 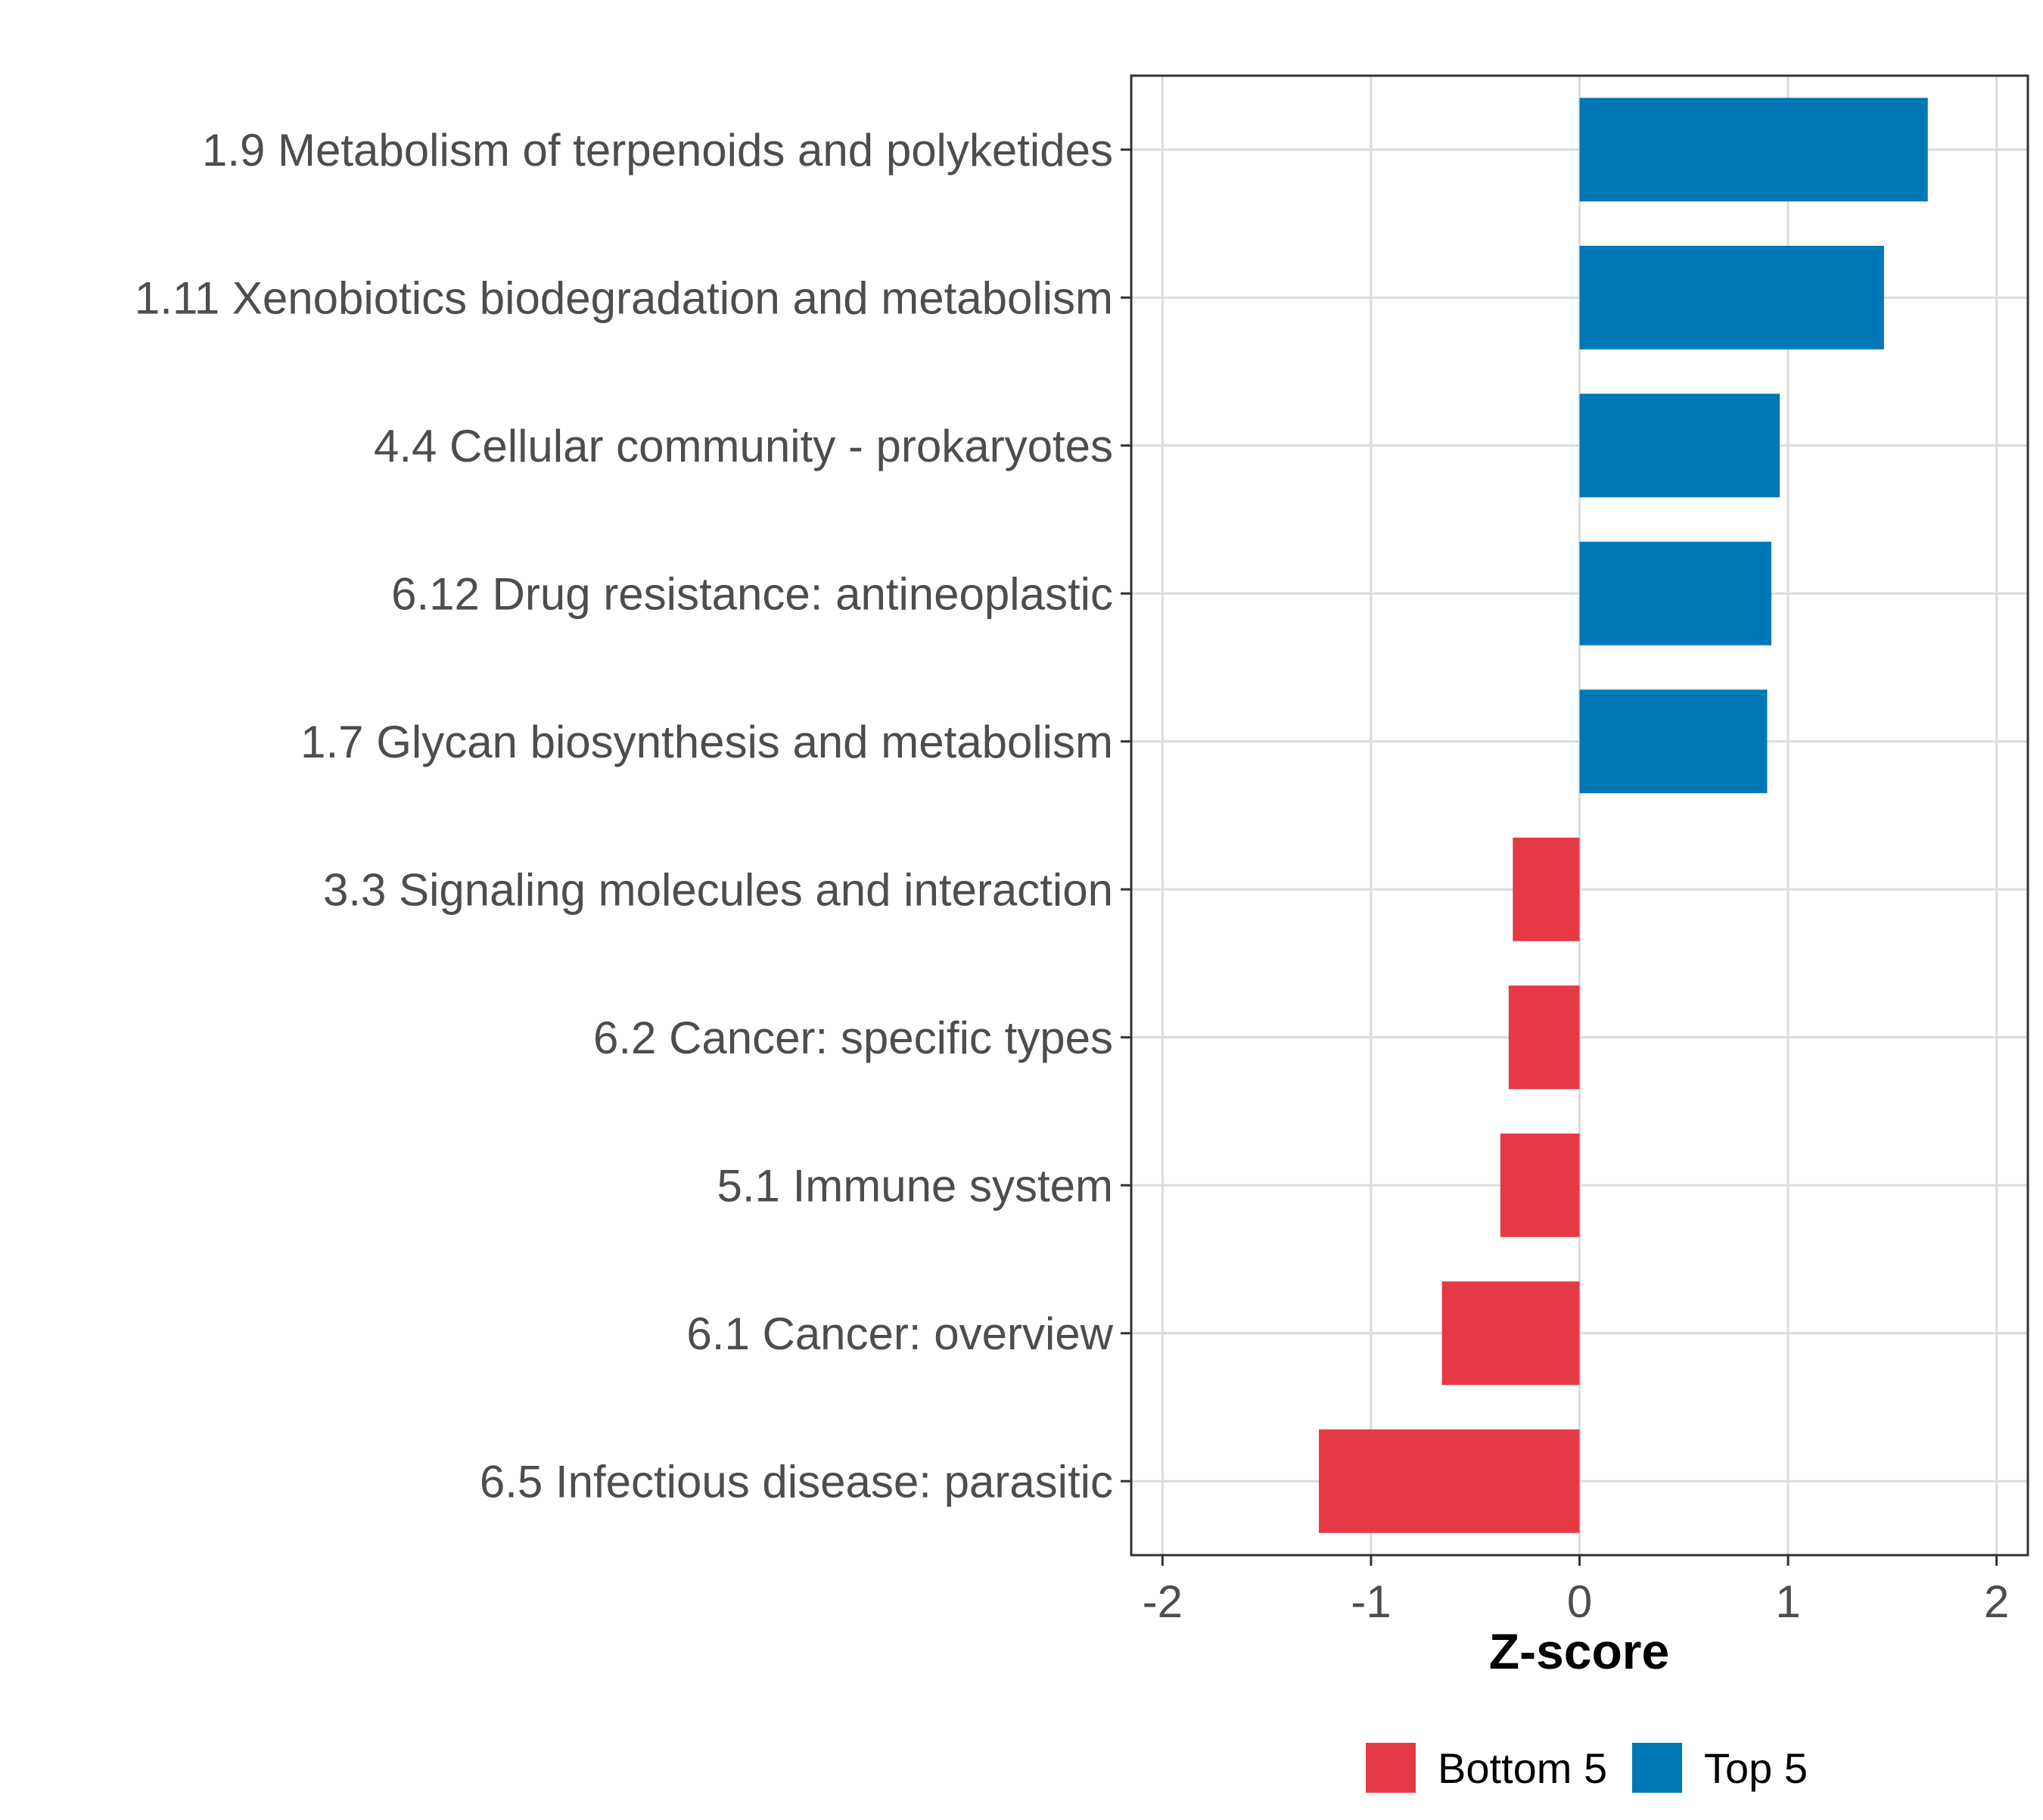 What do you see at coordinates (744, 446) in the screenshot?
I see `category-label-2: 4.4 Cellular community - prokaryotes` at bounding box center [744, 446].